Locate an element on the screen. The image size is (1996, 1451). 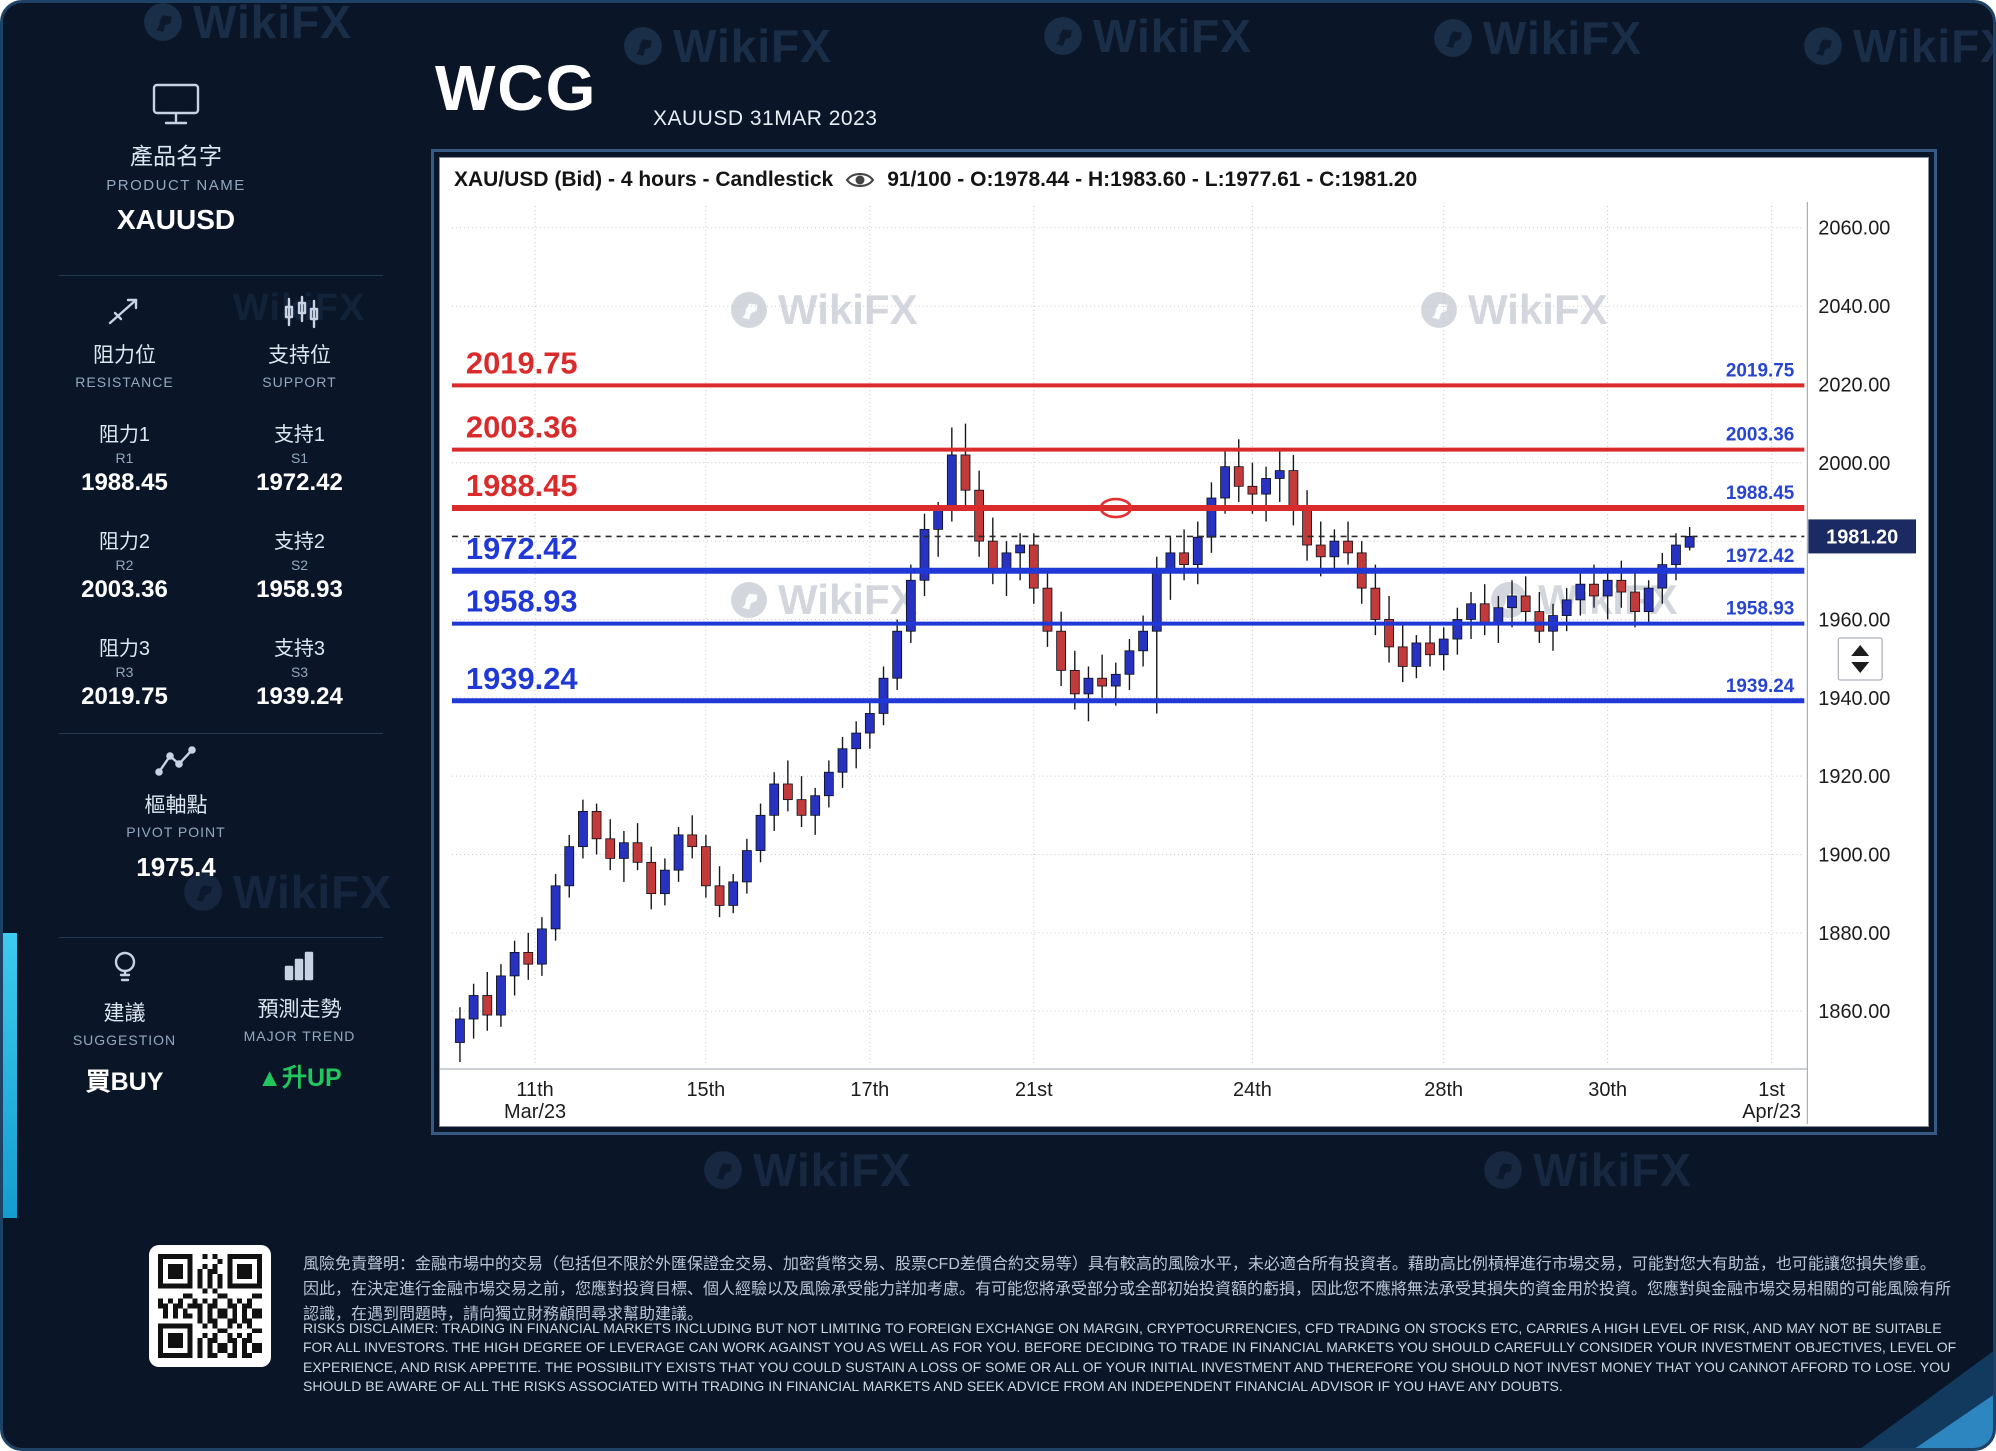
suggestion-column: 建議 SUGGESTION 買BUY is located at coordinates (124, 1023).